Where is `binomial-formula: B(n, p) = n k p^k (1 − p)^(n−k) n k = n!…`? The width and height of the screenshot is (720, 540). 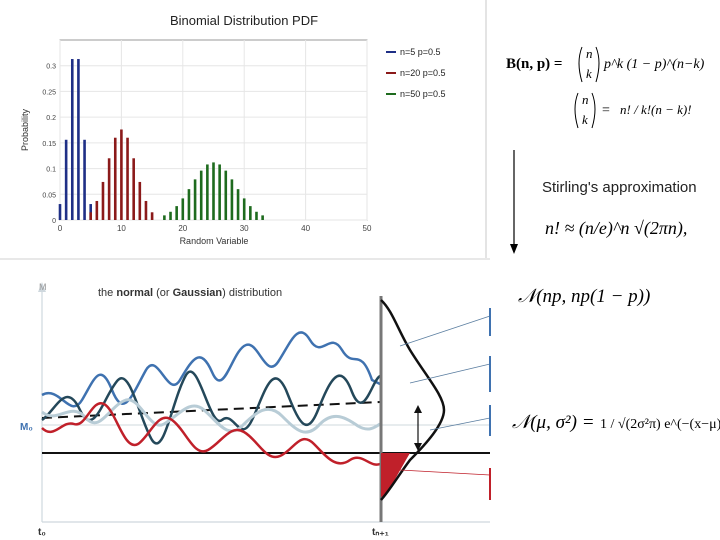
binomial-formula: B(n, p) = n k p^k (1 − p)^(n−k) n k = n!… is located at coordinates (605, 87).